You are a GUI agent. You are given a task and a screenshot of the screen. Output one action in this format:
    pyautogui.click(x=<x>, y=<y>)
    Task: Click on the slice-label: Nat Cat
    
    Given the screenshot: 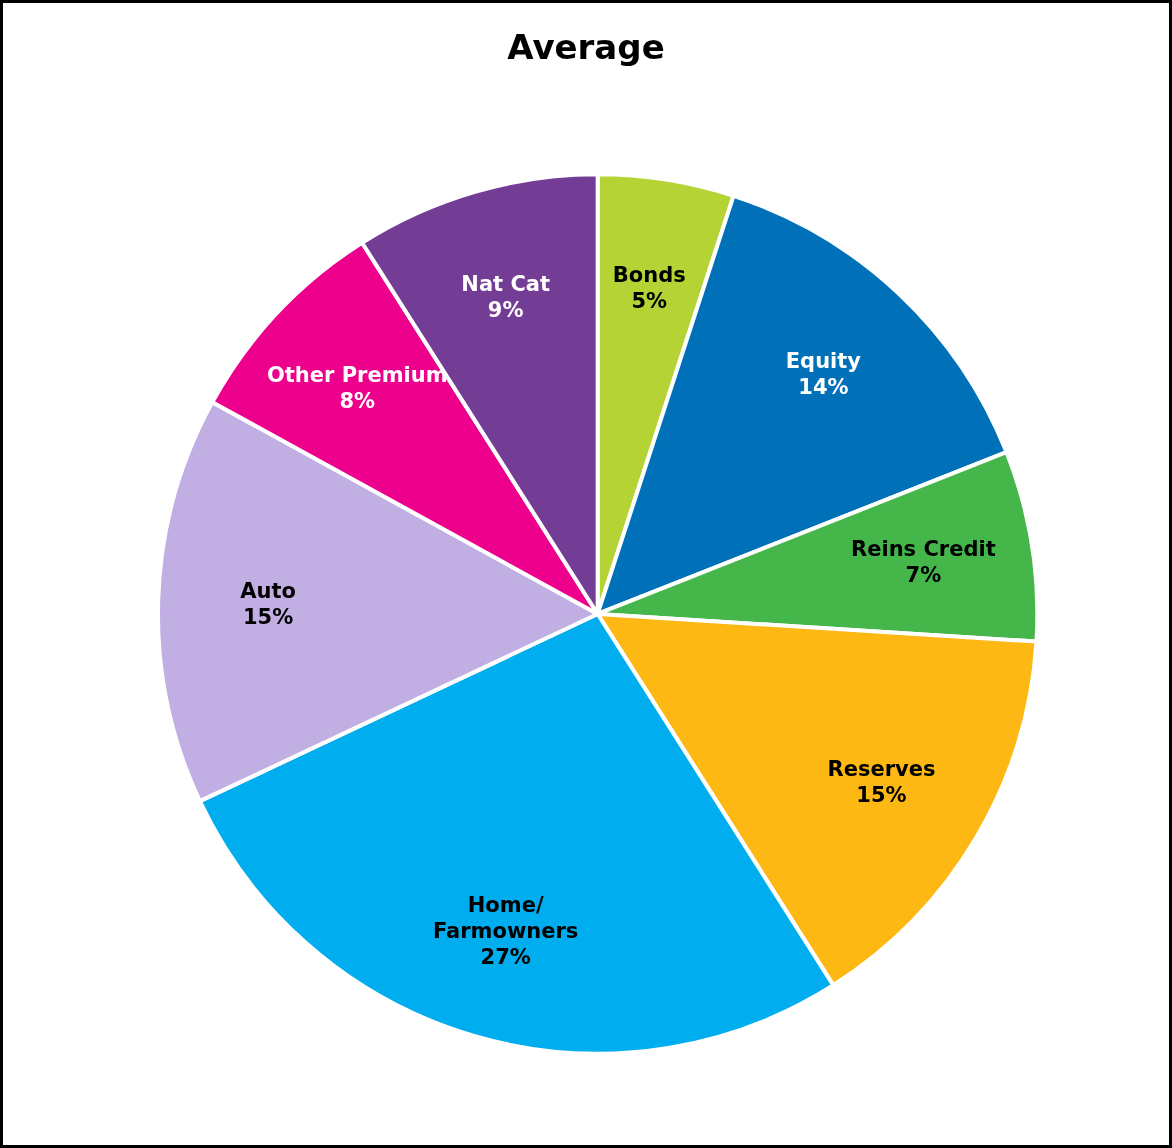 What is the action you would take?
    pyautogui.click(x=506, y=284)
    